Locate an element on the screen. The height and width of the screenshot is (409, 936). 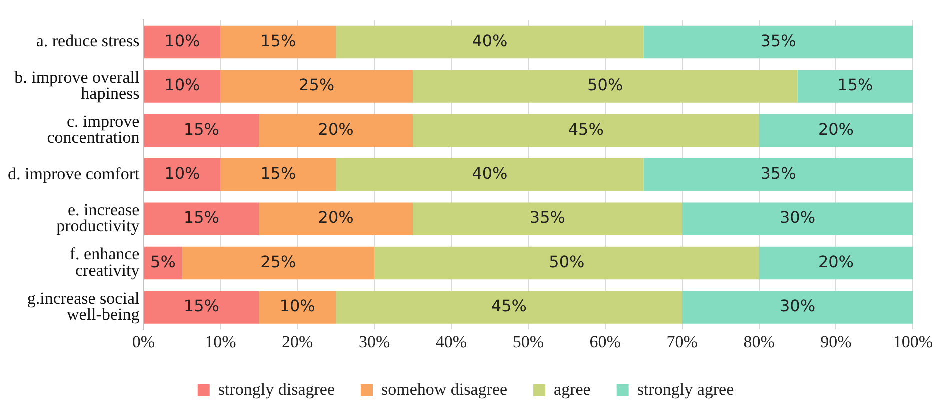
legend-label: agree is located at coordinates (572, 389).